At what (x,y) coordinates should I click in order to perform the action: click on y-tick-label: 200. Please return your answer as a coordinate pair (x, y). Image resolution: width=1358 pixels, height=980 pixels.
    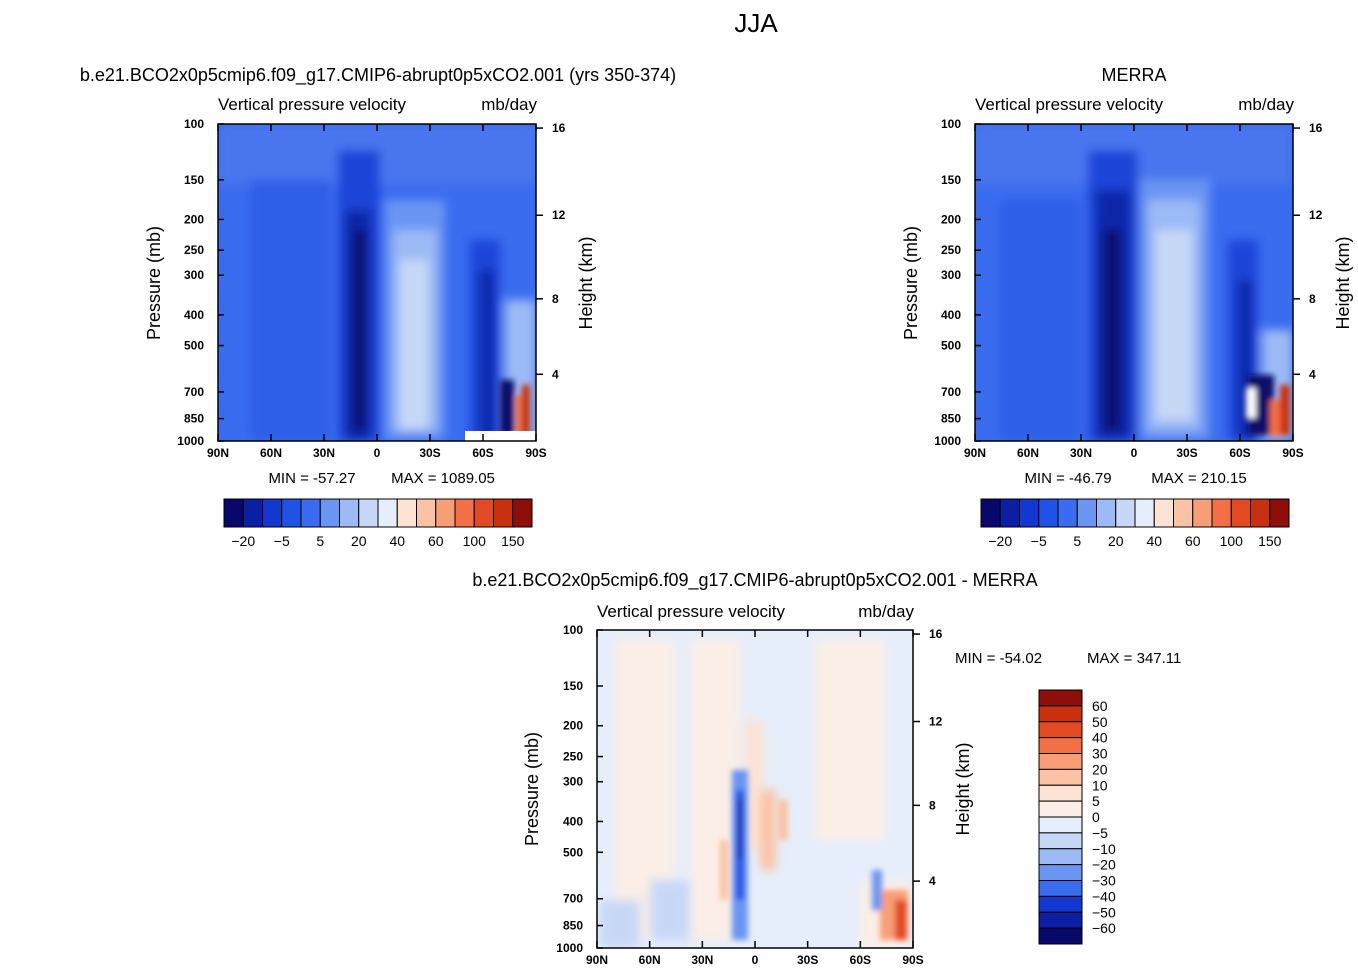
    Looking at the image, I should click on (573, 726).